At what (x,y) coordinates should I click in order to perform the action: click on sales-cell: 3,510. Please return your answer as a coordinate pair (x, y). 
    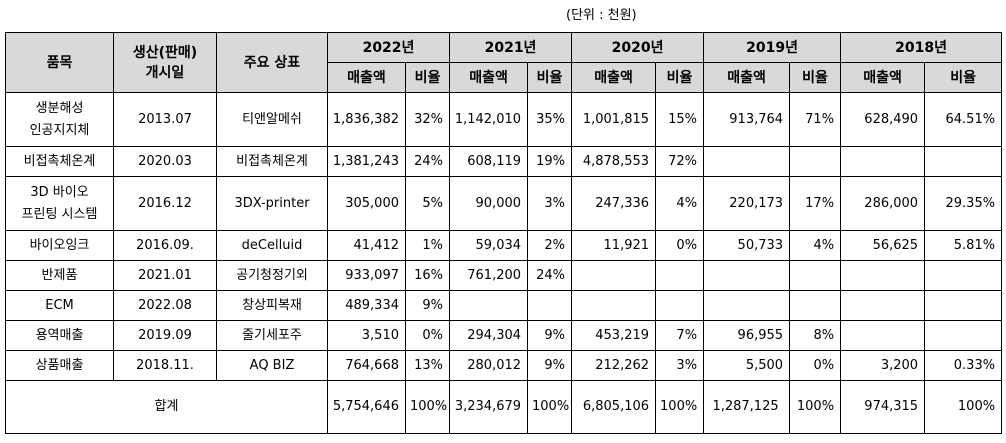
    Looking at the image, I should click on (366, 335).